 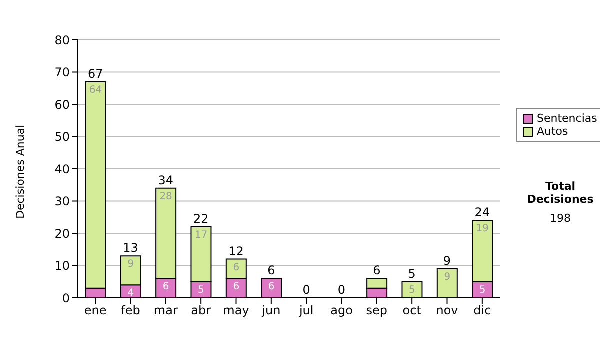 What do you see at coordinates (447, 311) in the screenshot?
I see `x-tick-label: nov` at bounding box center [447, 311].